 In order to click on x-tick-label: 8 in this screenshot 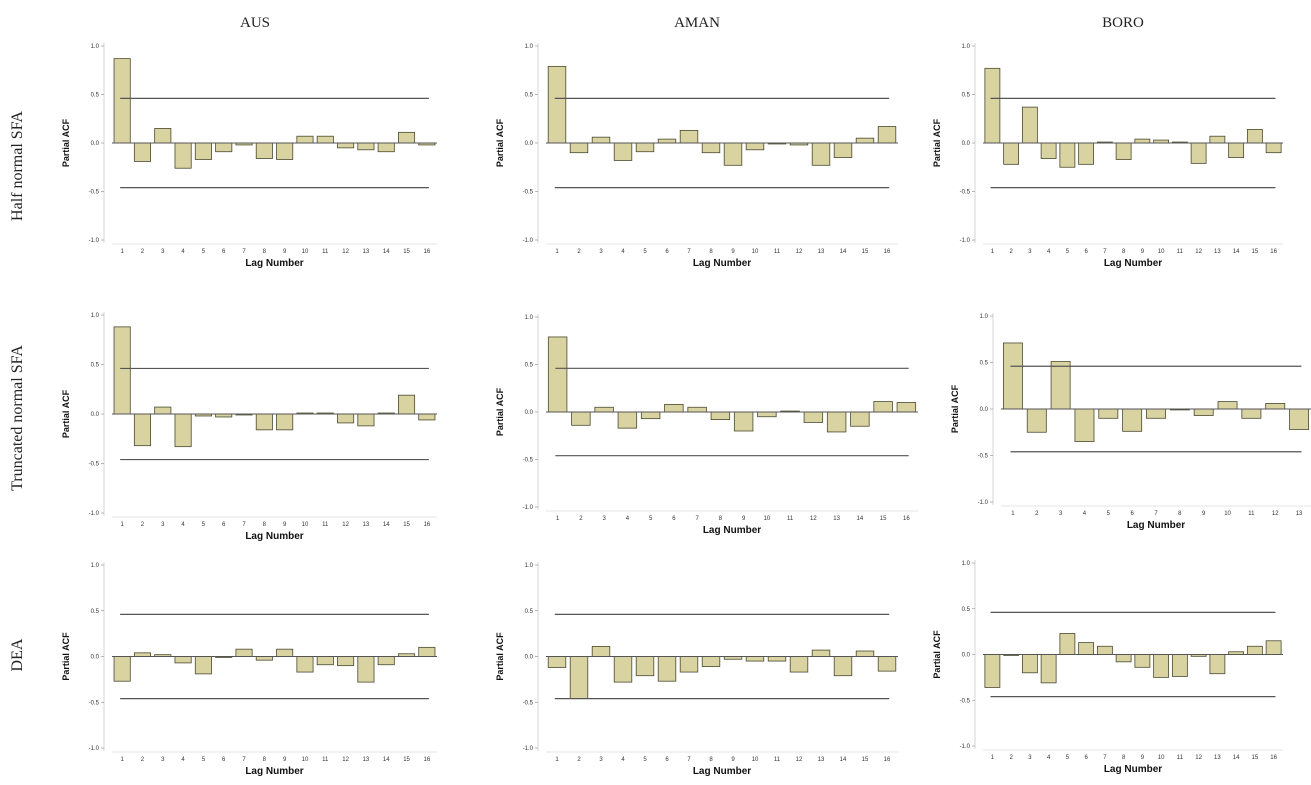, I will do `click(1124, 252)`.